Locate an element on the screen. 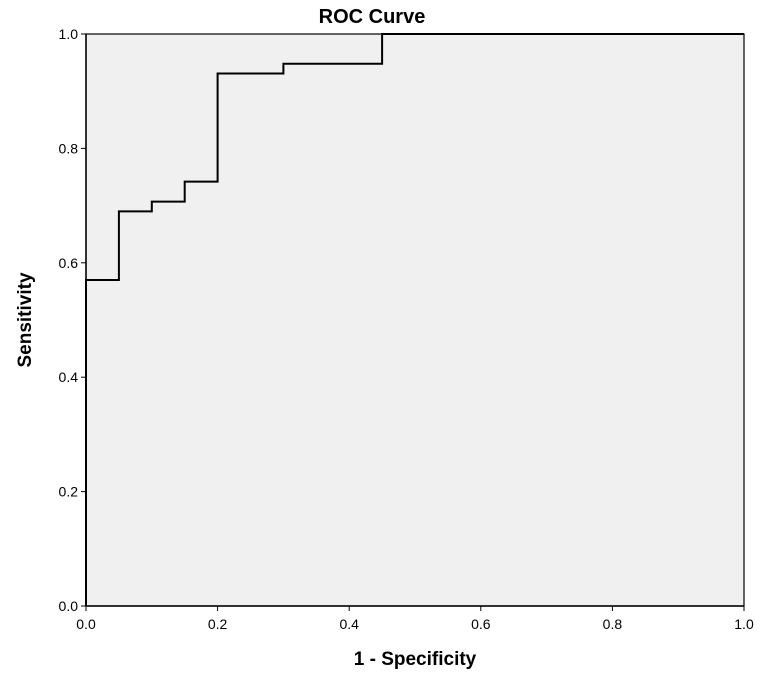 The width and height of the screenshot is (765, 682). y-tick-label: 0.6 is located at coordinates (69, 263).